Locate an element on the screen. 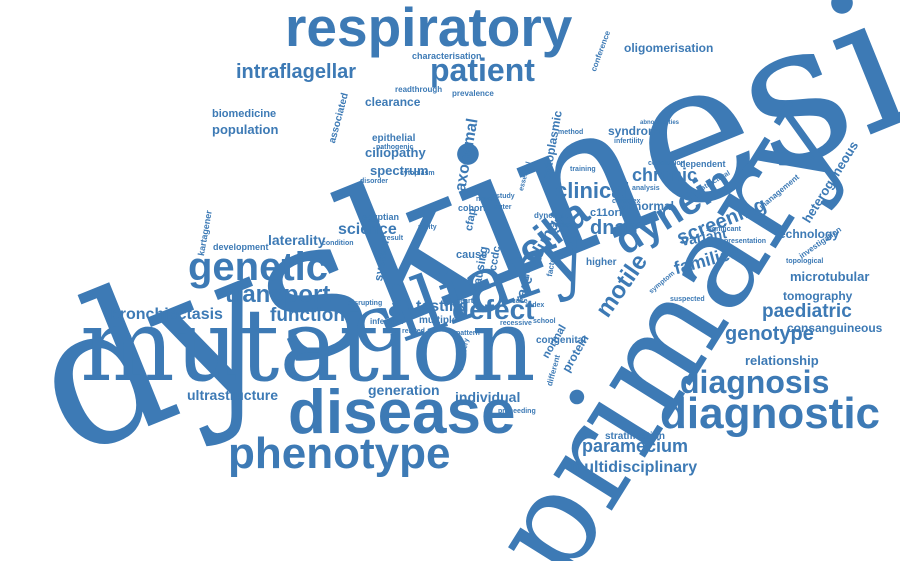 The width and height of the screenshot is (900, 561). word-complex: complex is located at coordinates (626, 201).